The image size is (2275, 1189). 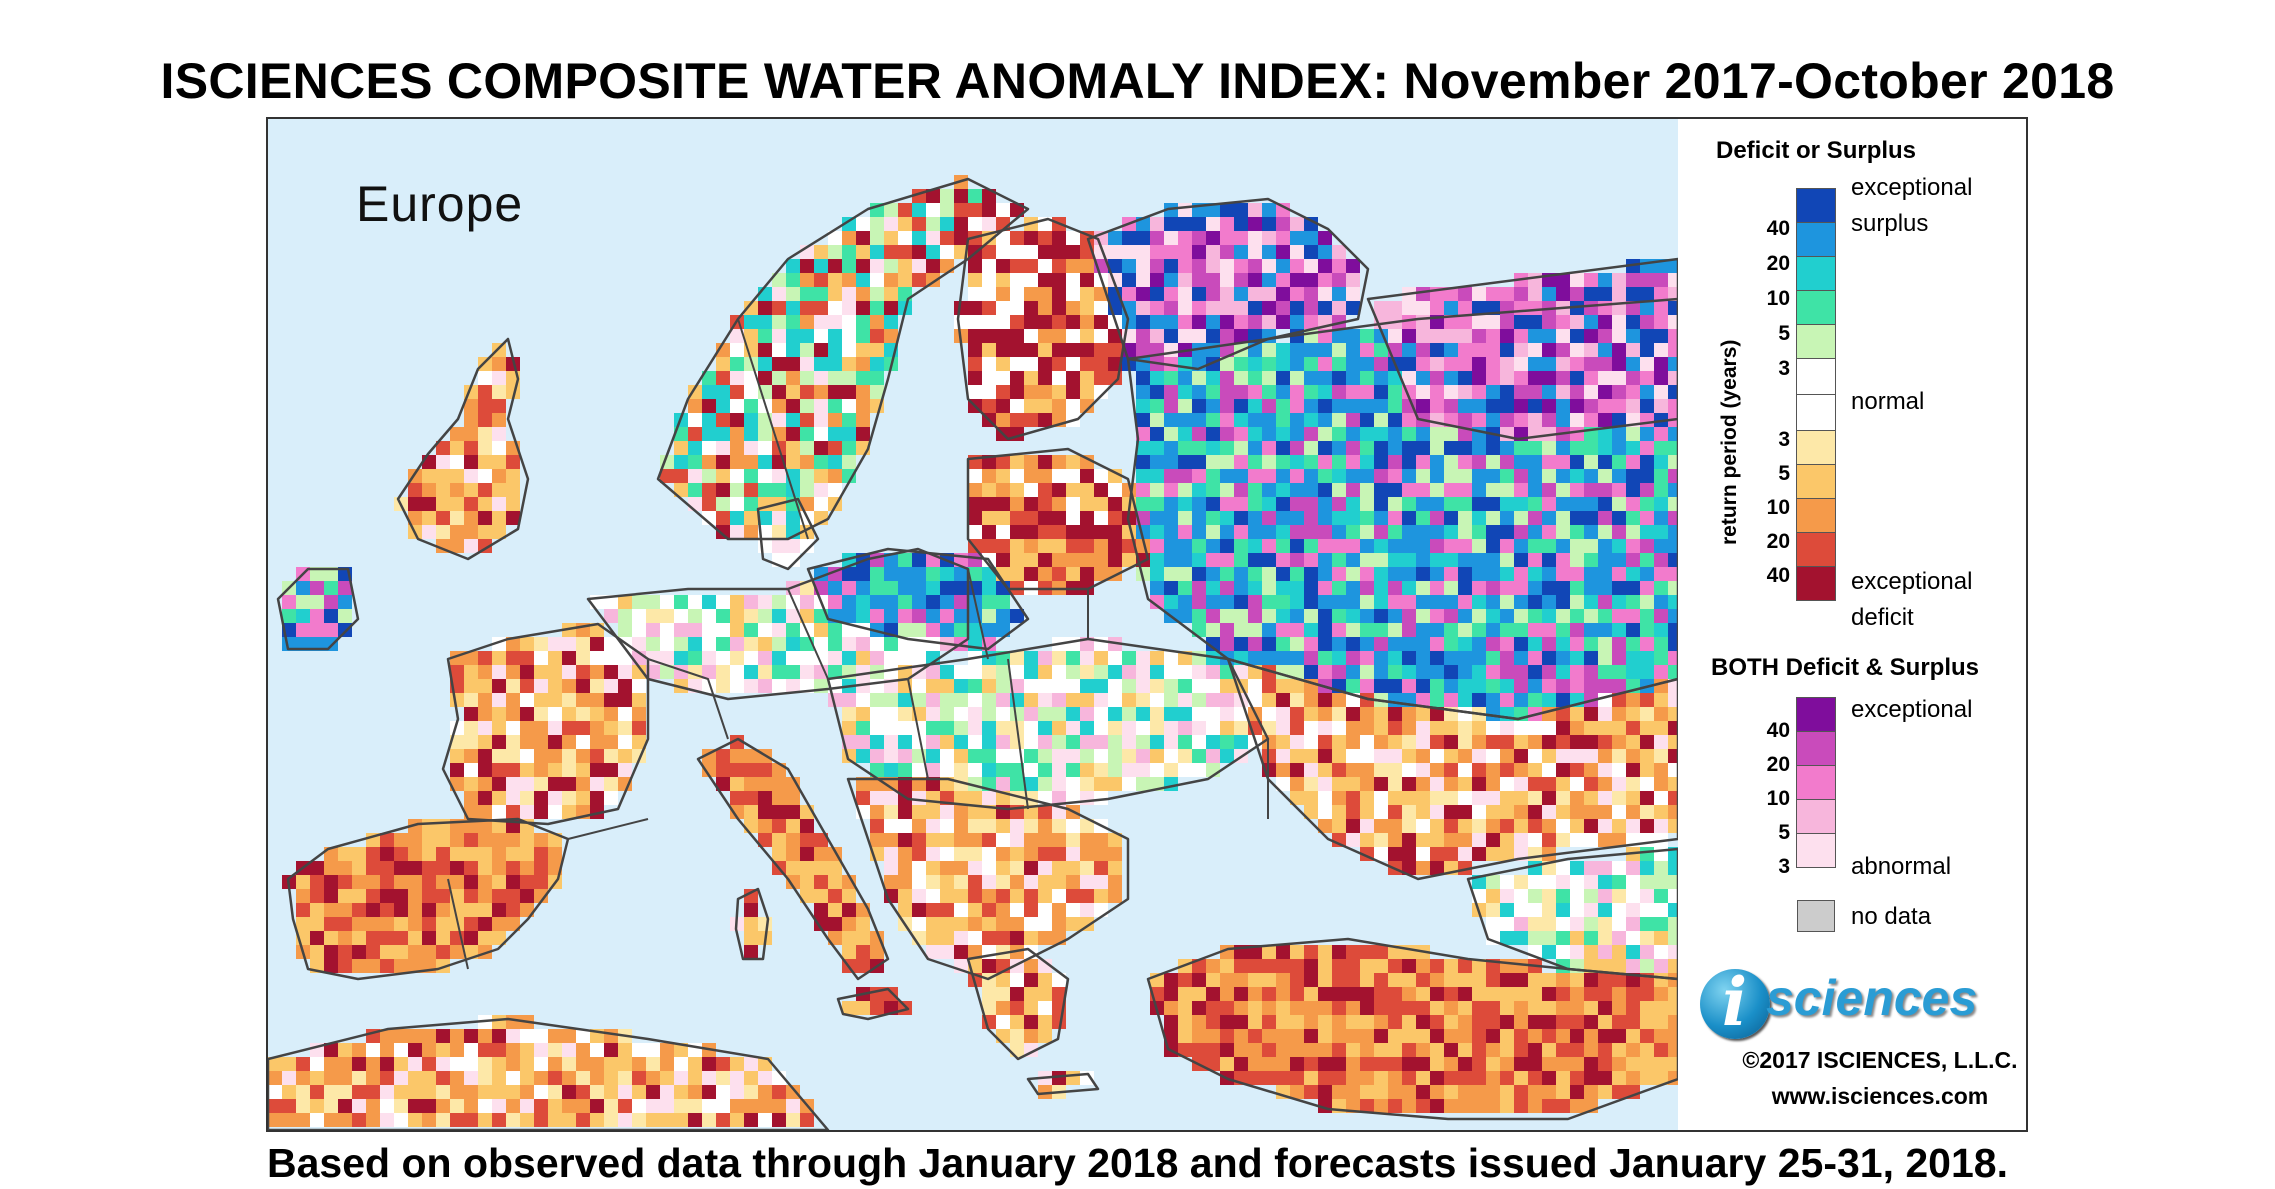 What do you see at coordinates (1882, 617) in the screenshot?
I see `legend-exceptional-deficit-2: deficit` at bounding box center [1882, 617].